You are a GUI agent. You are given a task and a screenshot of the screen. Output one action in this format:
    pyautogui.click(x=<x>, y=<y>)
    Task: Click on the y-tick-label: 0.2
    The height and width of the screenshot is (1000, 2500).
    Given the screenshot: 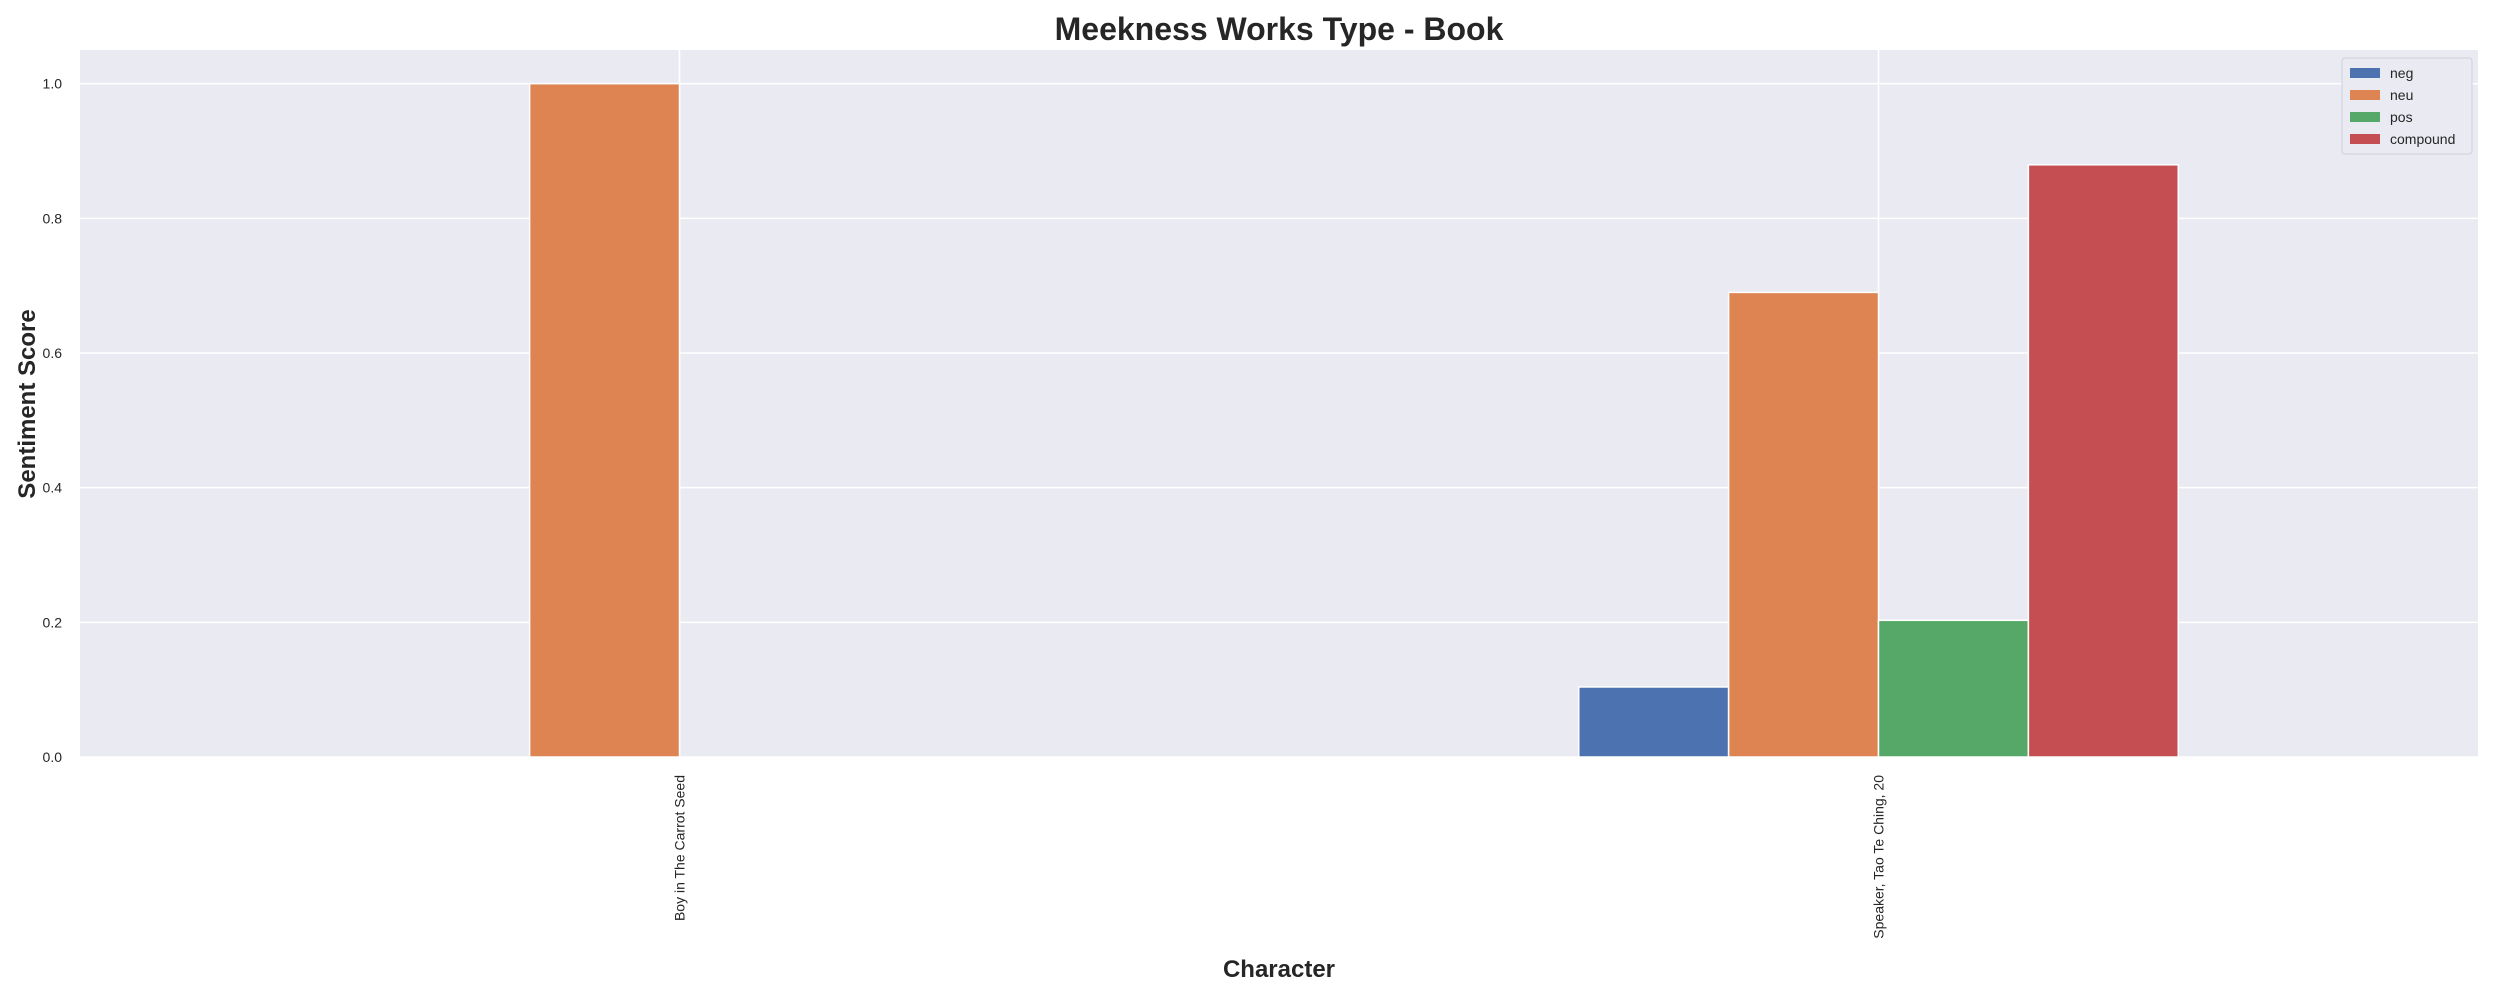 What is the action you would take?
    pyautogui.click(x=53, y=622)
    